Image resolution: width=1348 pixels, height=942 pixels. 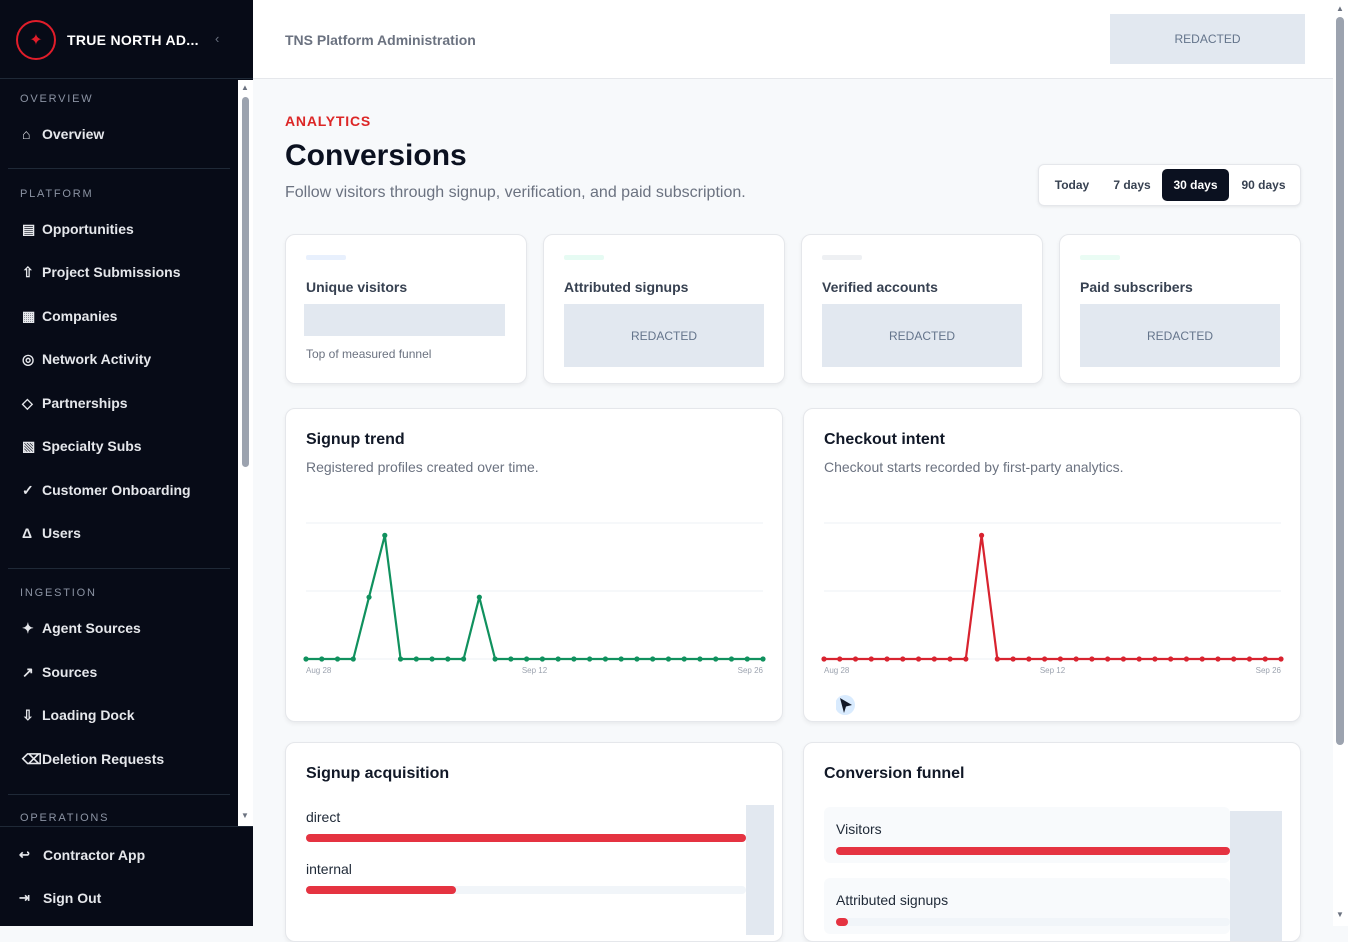 I want to click on funnel-bar-track, so click(x=1033, y=851).